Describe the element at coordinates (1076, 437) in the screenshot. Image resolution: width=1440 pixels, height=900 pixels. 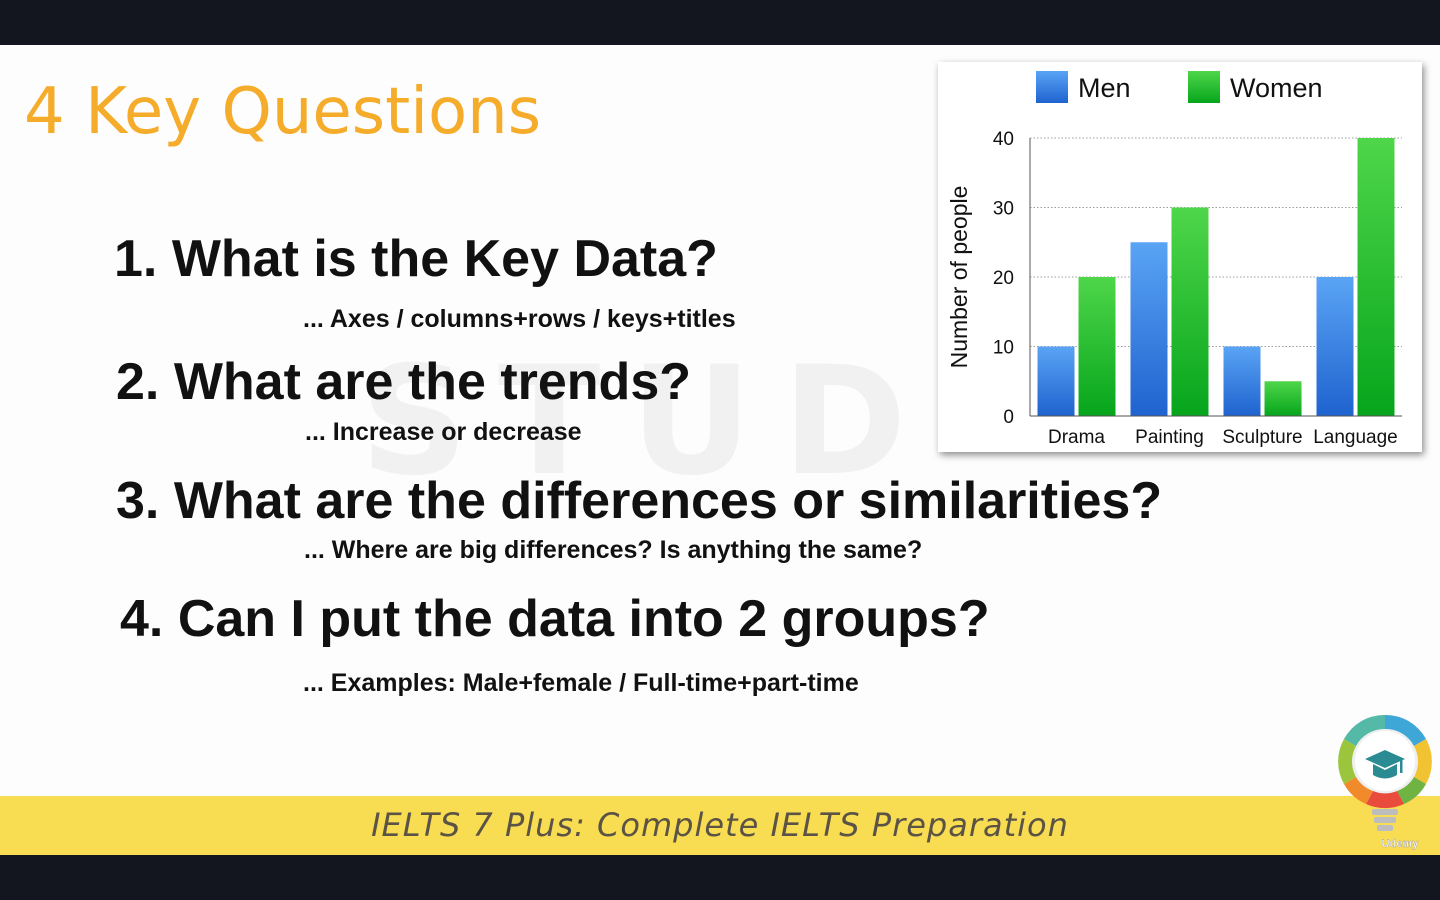
I see `x-tick-label: Drama` at that location.